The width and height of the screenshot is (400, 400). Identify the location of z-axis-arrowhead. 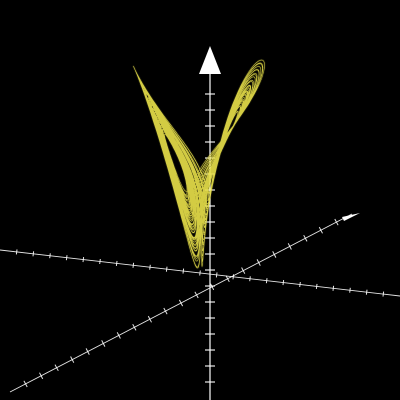
(210, 60).